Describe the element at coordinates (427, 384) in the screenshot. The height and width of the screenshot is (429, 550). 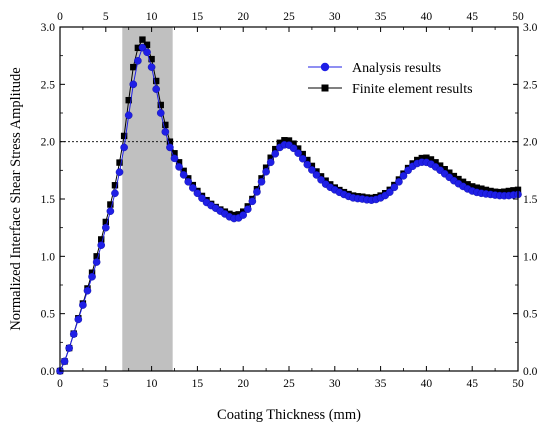
I see `x-tick-label: 40` at that location.